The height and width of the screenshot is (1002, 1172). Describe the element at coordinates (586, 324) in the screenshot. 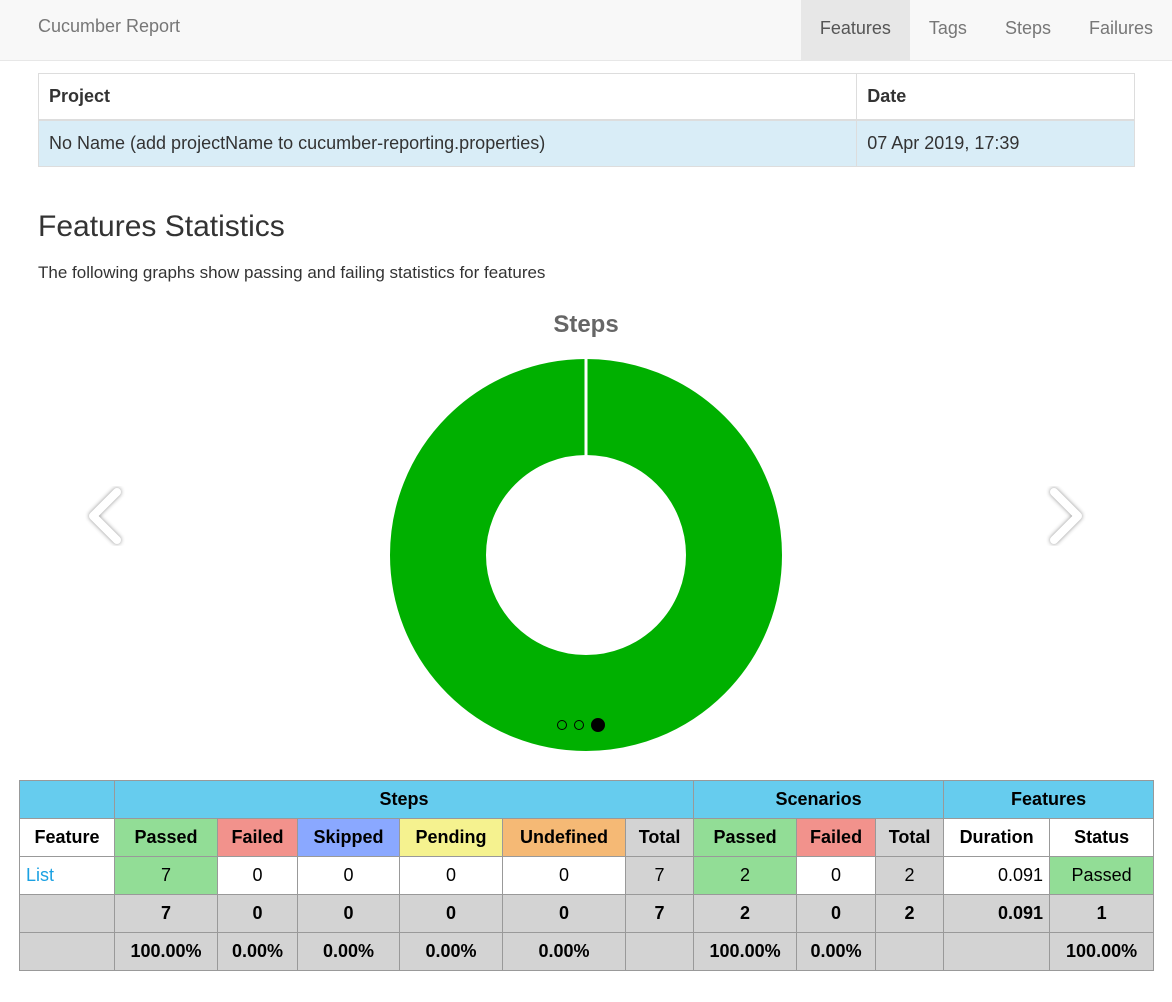

I see `chart-title: Steps` at that location.